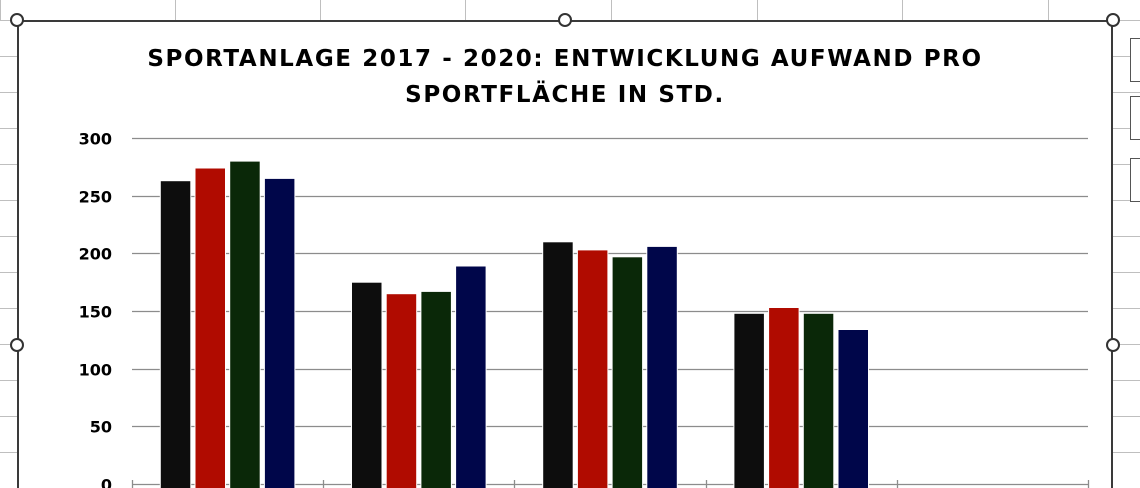 Image resolution: width=1140 pixels, height=488 pixels. What do you see at coordinates (95, 139) in the screenshot?
I see `y-tick-label: 300` at bounding box center [95, 139].